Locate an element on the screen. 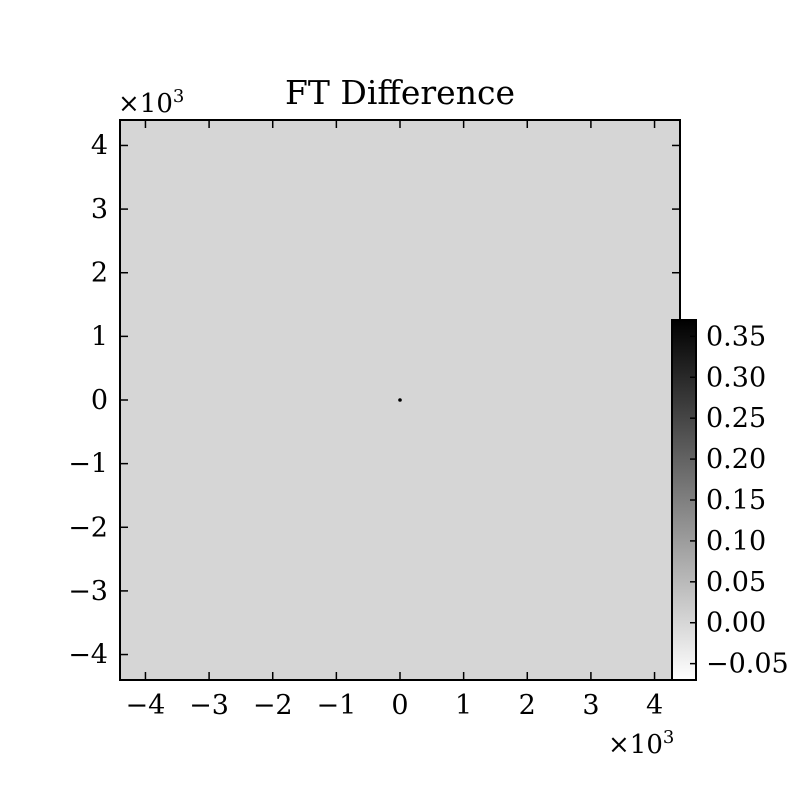 This screenshot has width=800, height=800. x-tick-label: −2 is located at coordinates (273, 705).